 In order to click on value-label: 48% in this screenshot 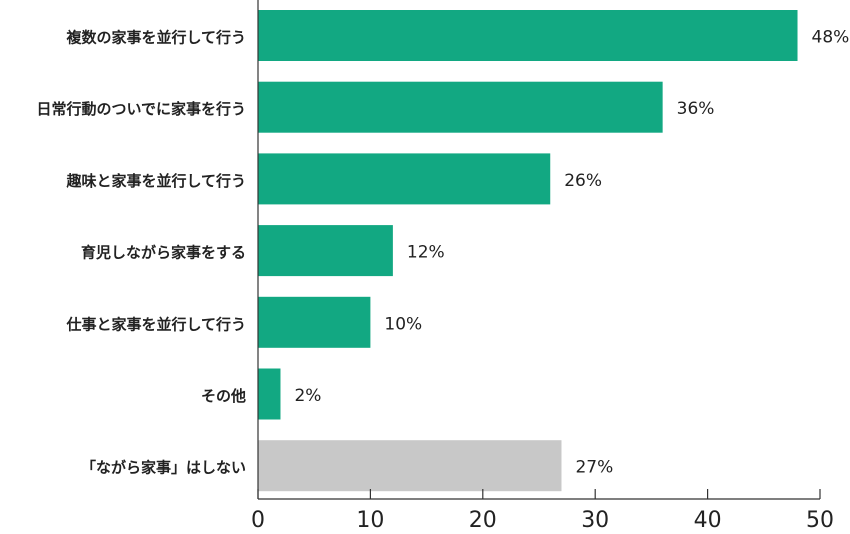, I will do `click(831, 38)`.